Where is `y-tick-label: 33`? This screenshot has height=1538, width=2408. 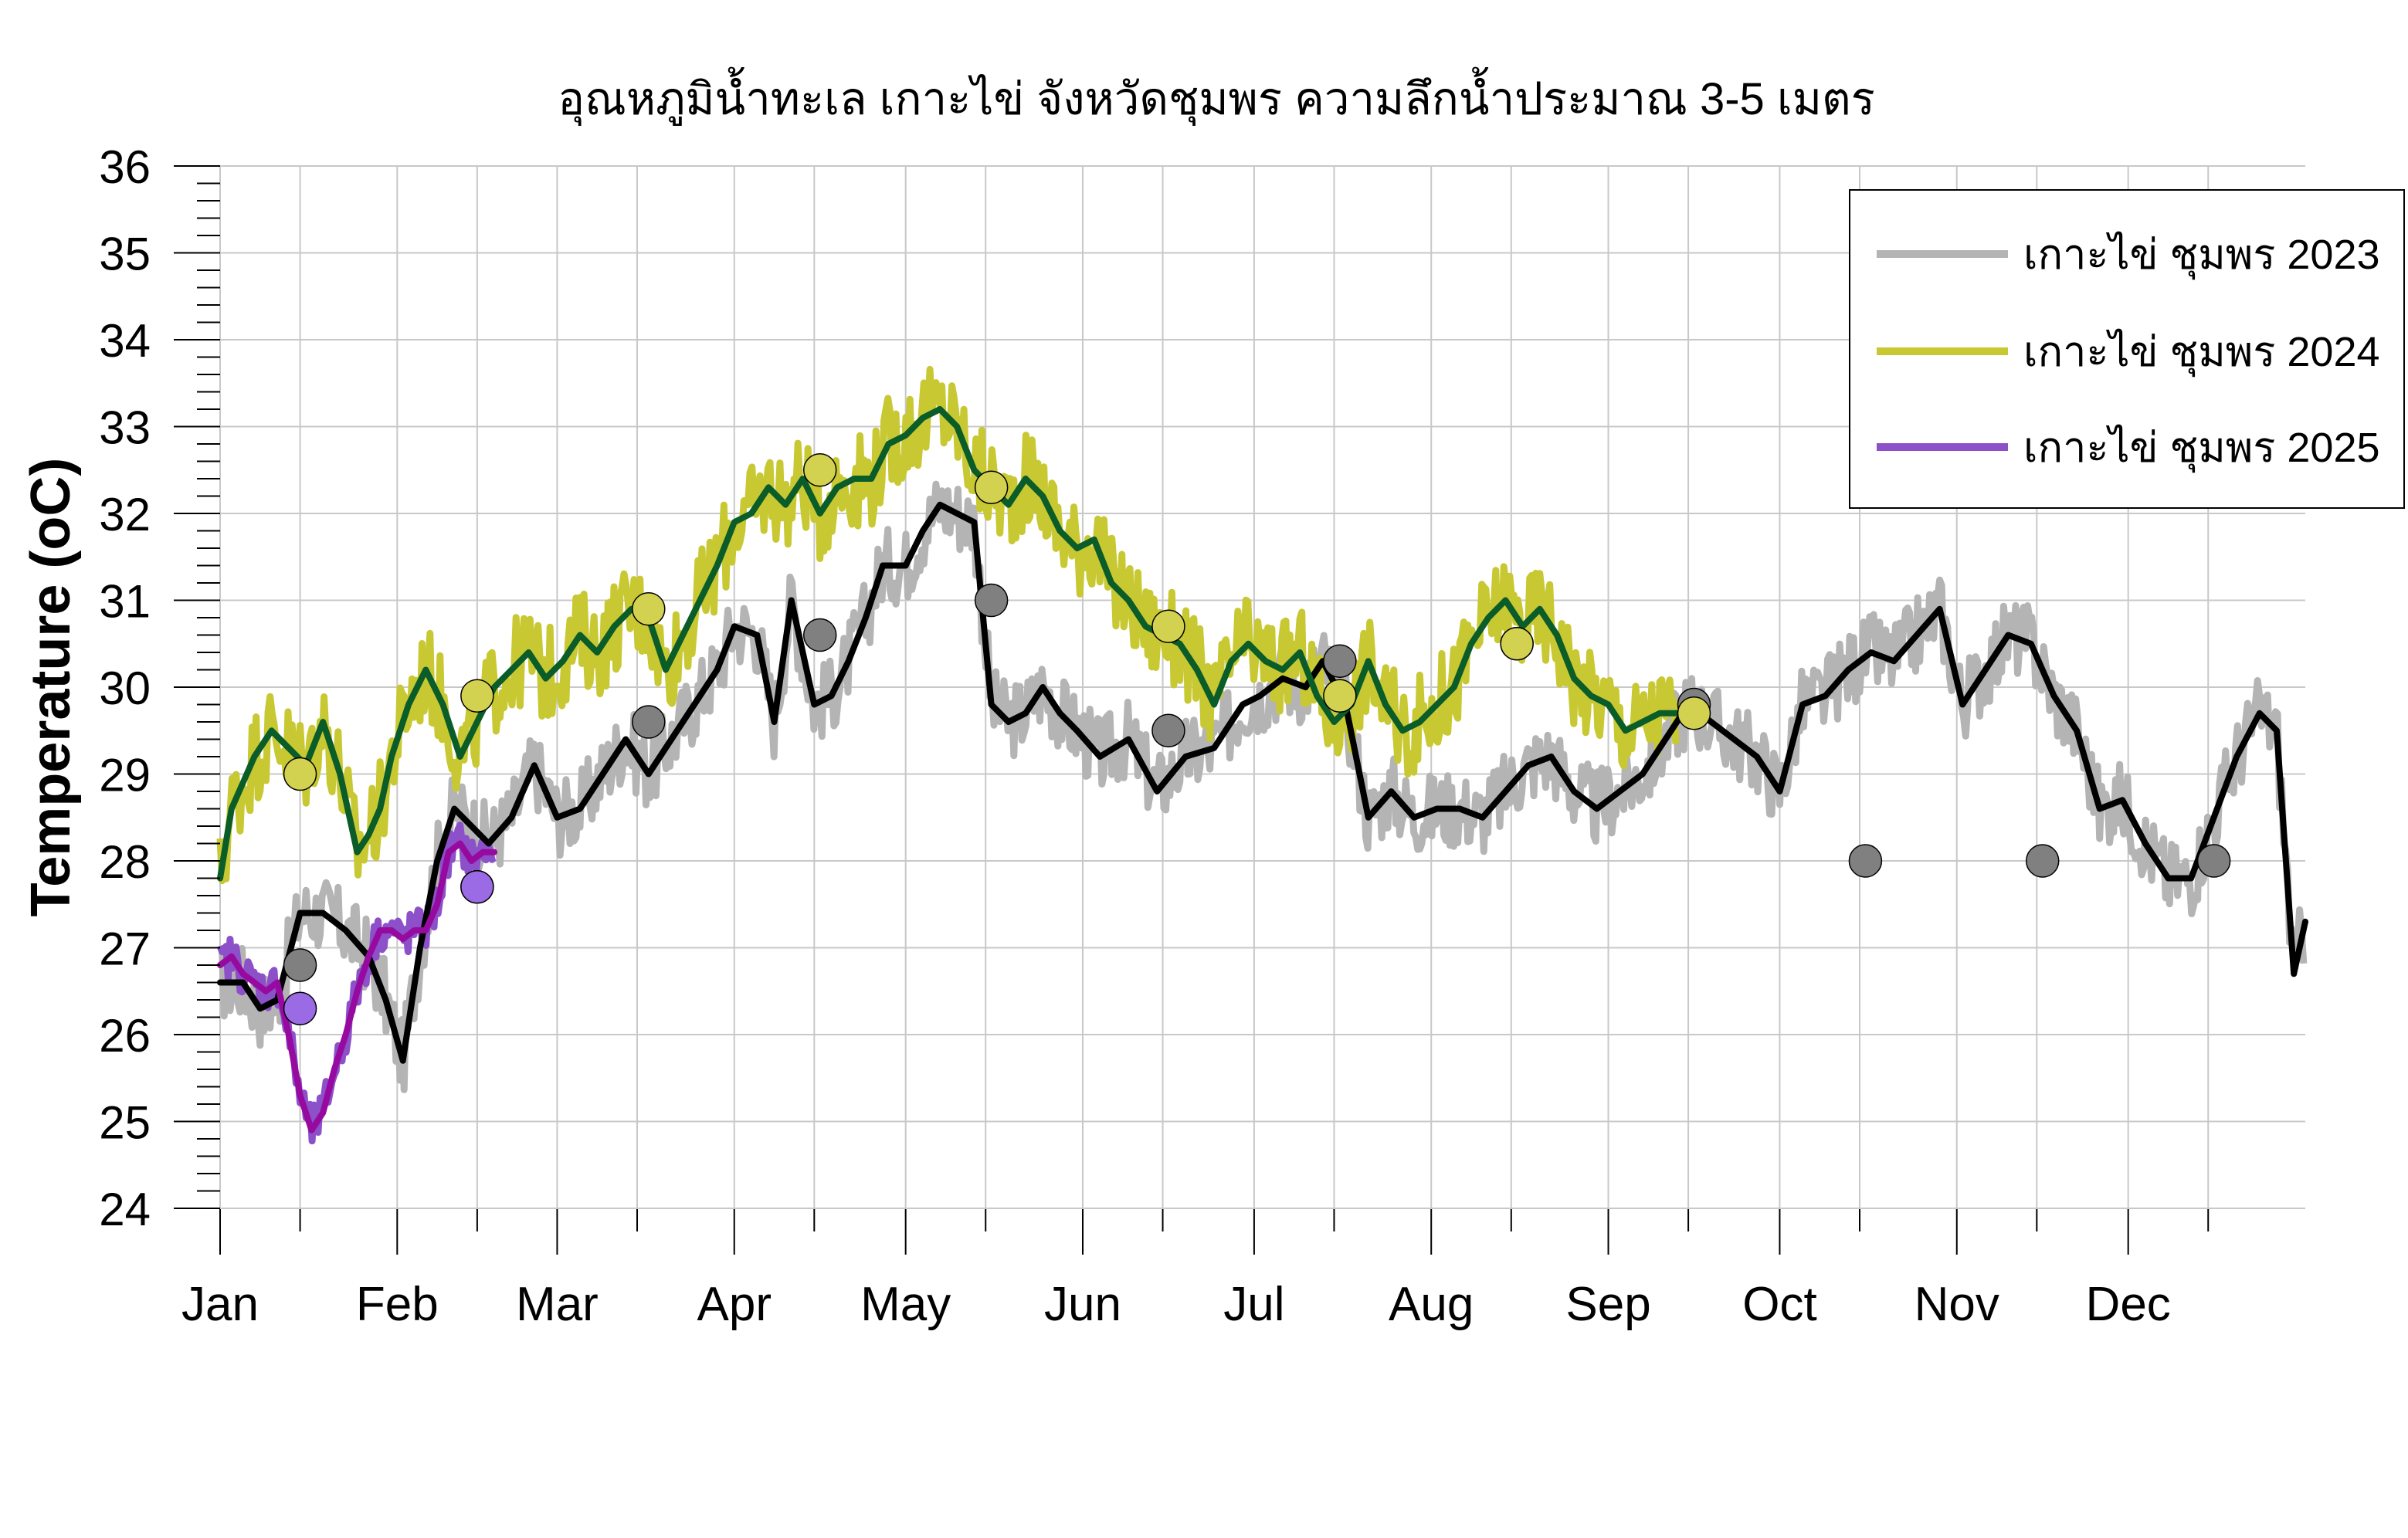 y-tick-label: 33 is located at coordinates (125, 428).